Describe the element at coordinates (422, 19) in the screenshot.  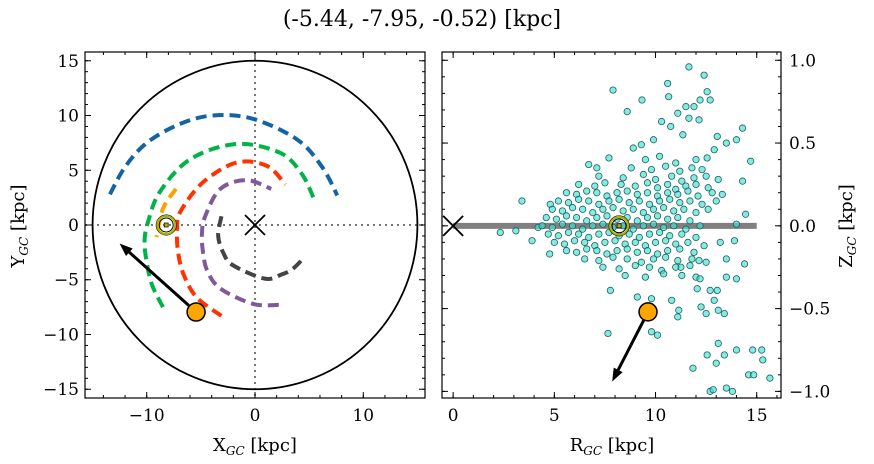
I see `figure-title: (-5.44, -7.95, -0.52) [kpc]` at that location.